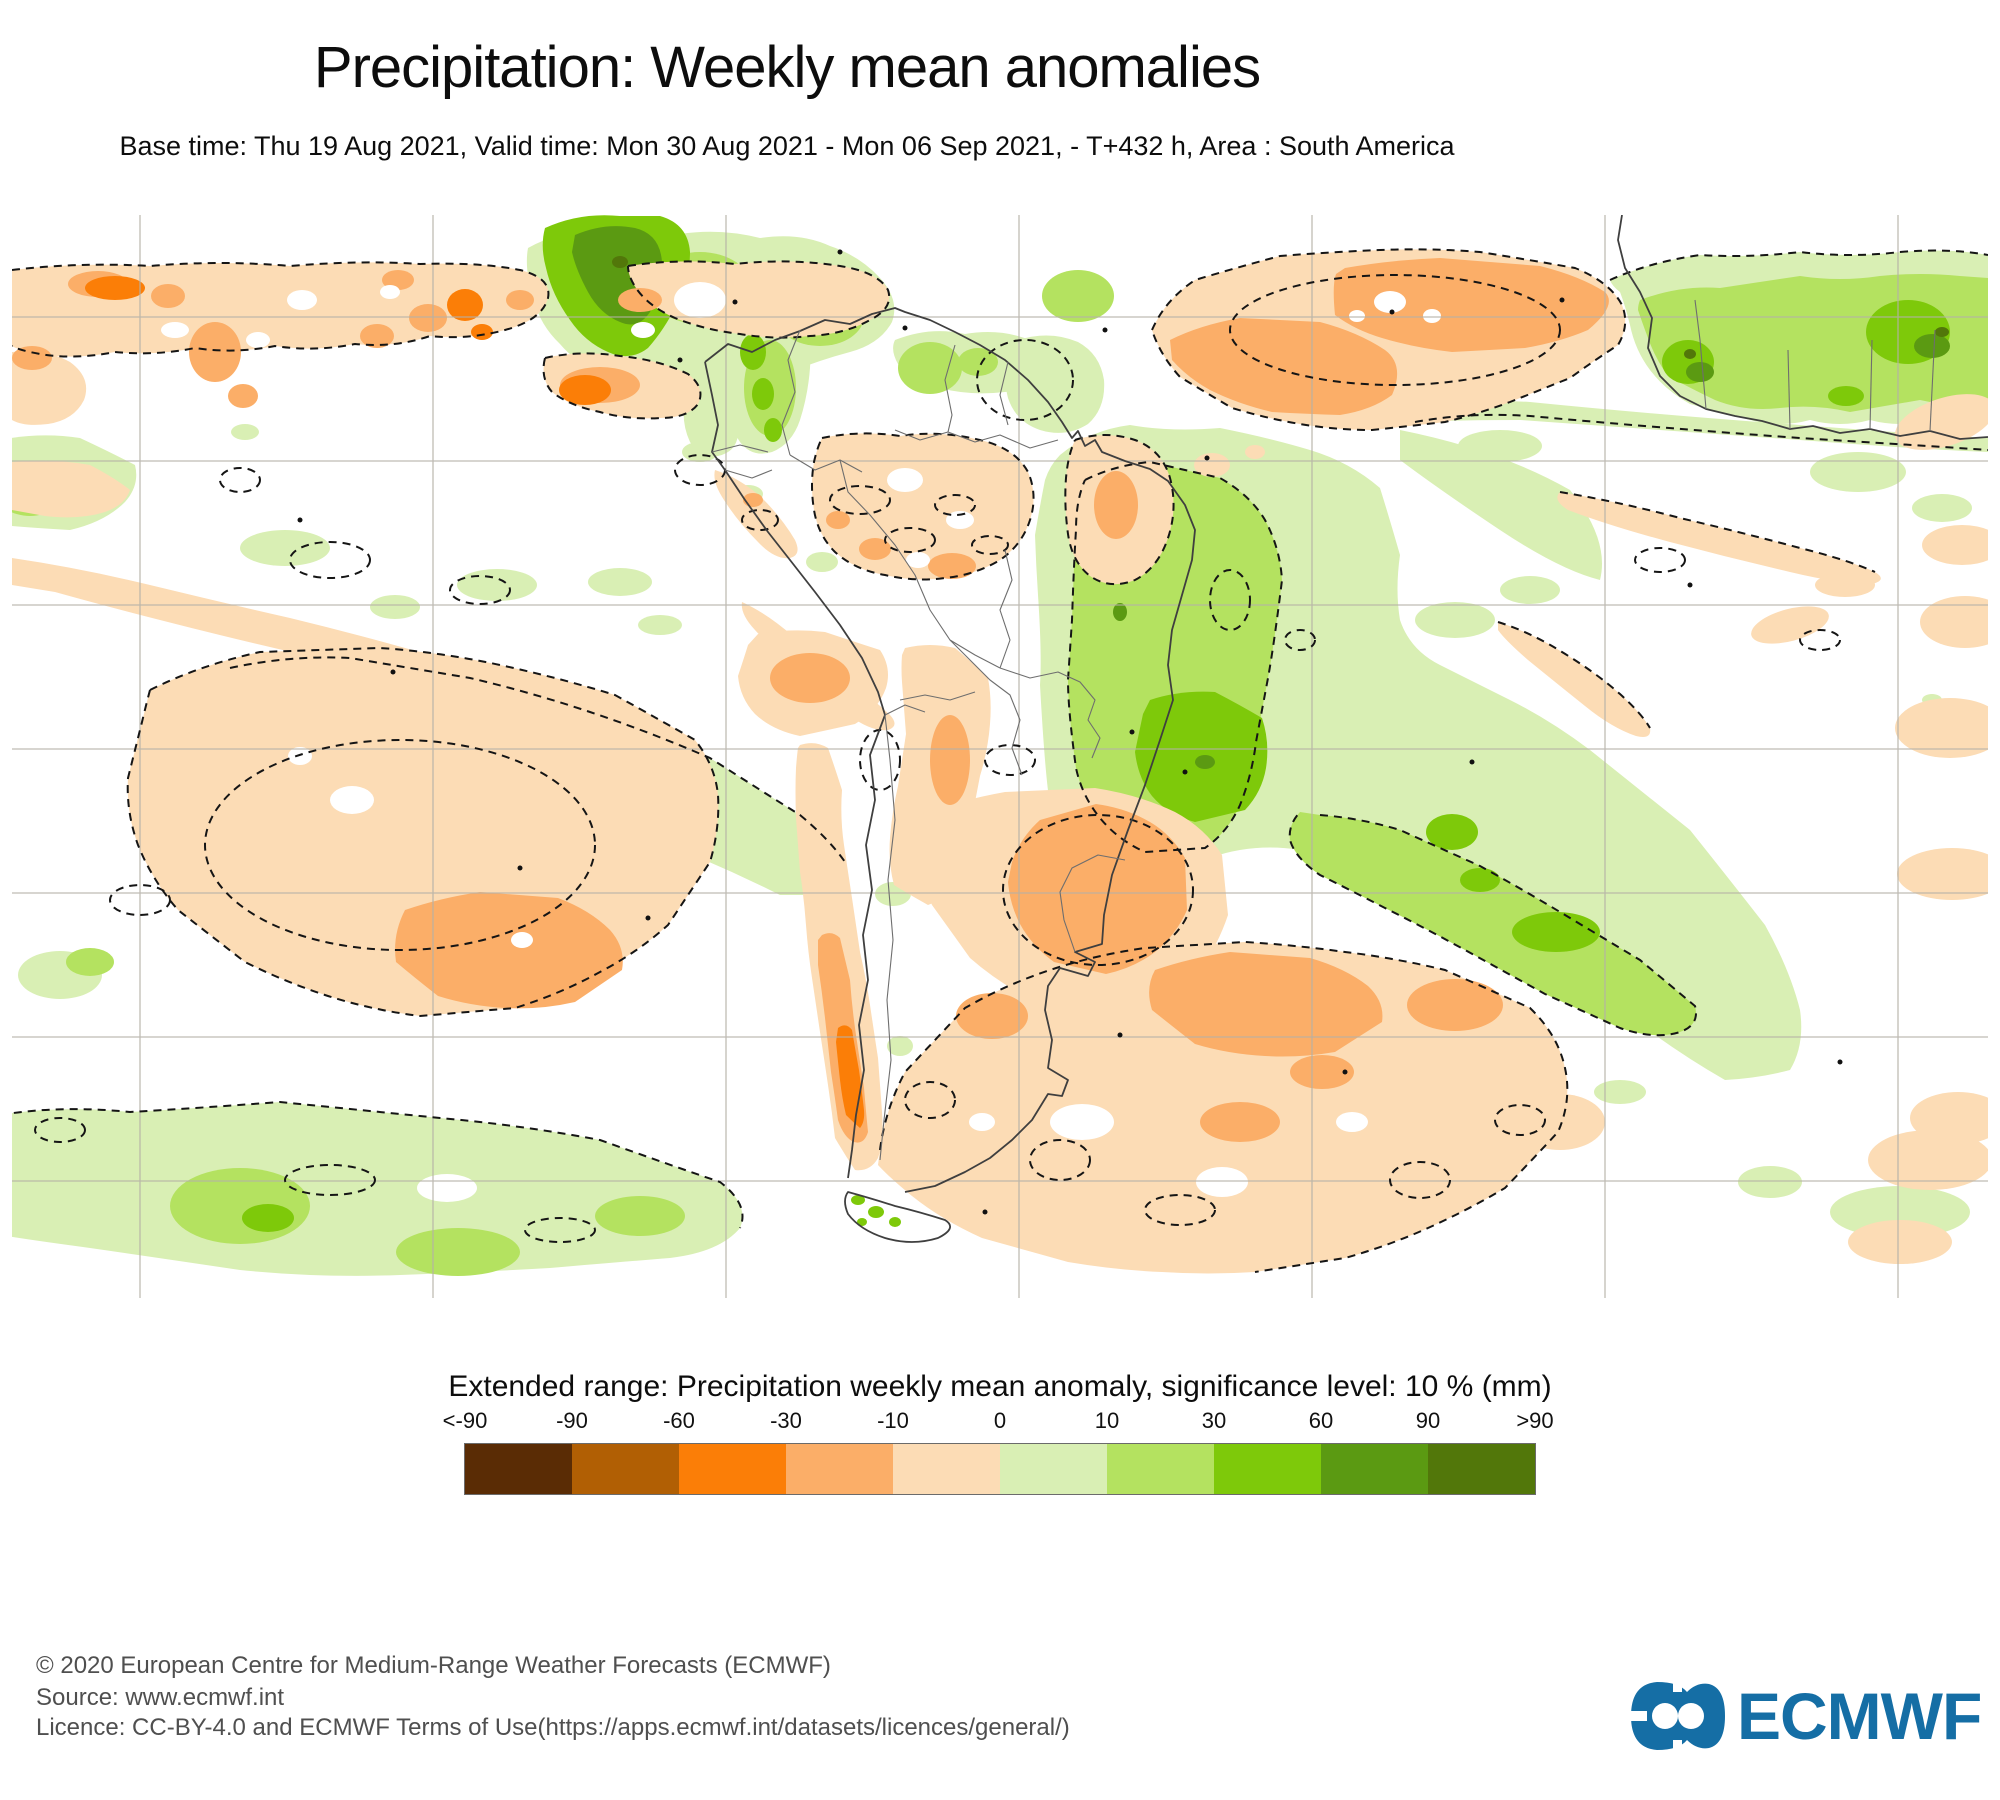 This screenshot has width=2000, height=1800. I want to click on page-title: Precipitation: Weekly mean anomalies, so click(787, 67).